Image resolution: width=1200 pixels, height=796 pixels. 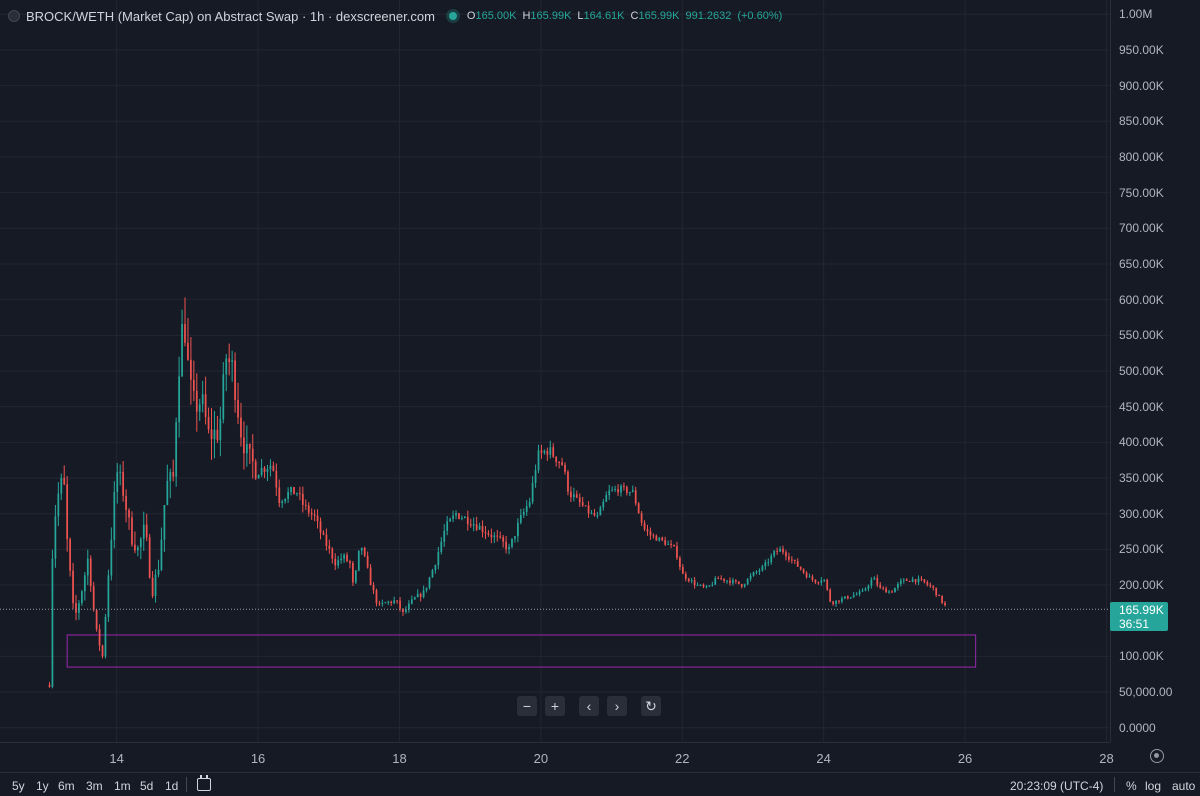 What do you see at coordinates (18, 786) in the screenshot?
I see `range-5y-button: 5y` at bounding box center [18, 786].